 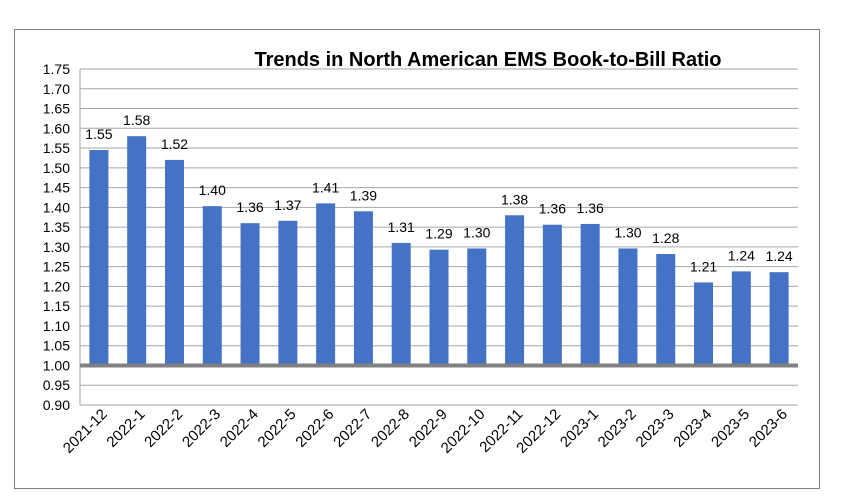 What do you see at coordinates (703, 266) in the screenshot?
I see `data-label: 1.21` at bounding box center [703, 266].